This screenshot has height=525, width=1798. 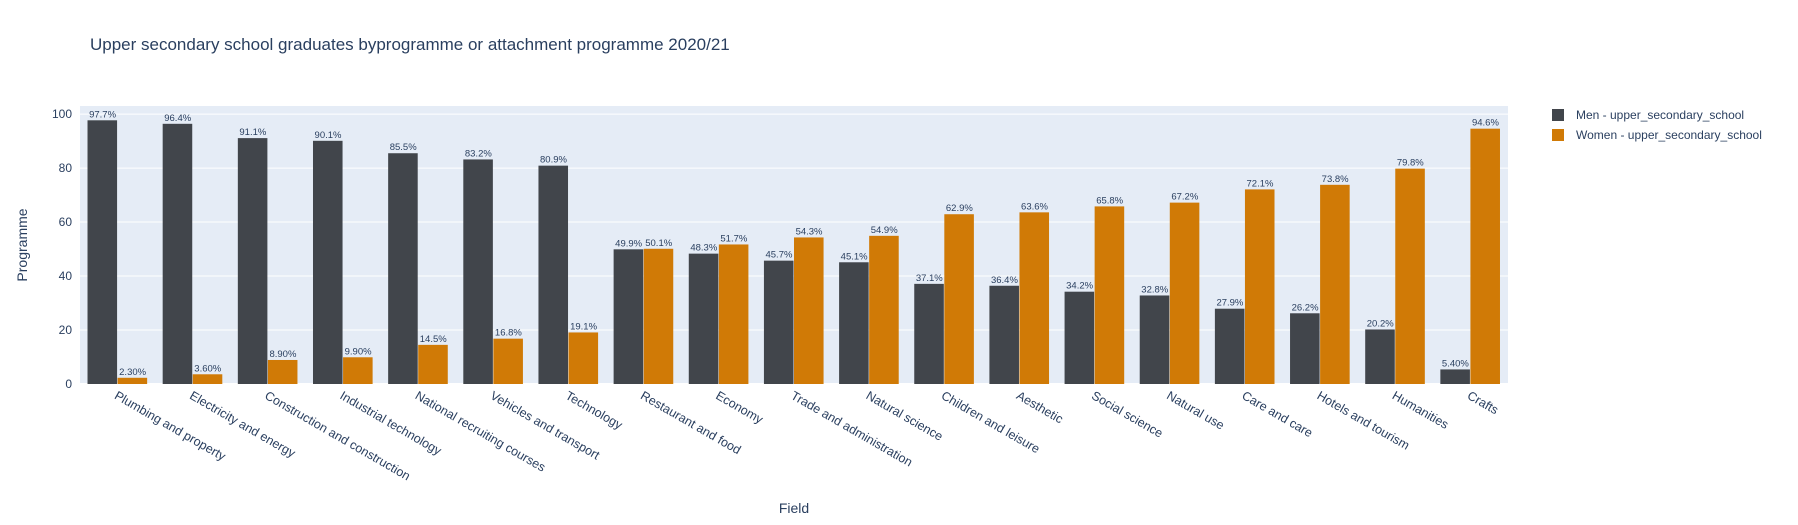 What do you see at coordinates (852, 428) in the screenshot?
I see `x-tick-label: Trade and administration` at bounding box center [852, 428].